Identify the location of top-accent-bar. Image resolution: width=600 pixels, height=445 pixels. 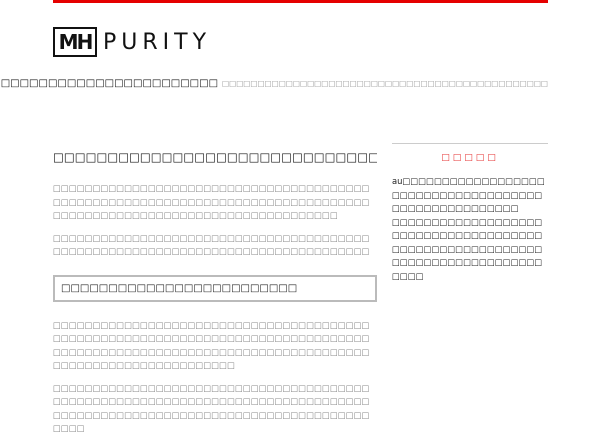
(300, 1).